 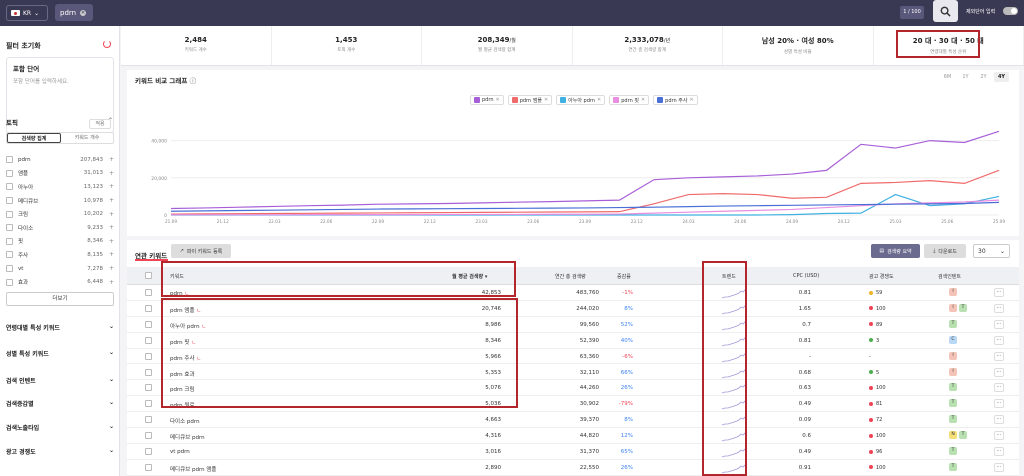 What do you see at coordinates (945, 11) in the screenshot?
I see `search-button` at bounding box center [945, 11].